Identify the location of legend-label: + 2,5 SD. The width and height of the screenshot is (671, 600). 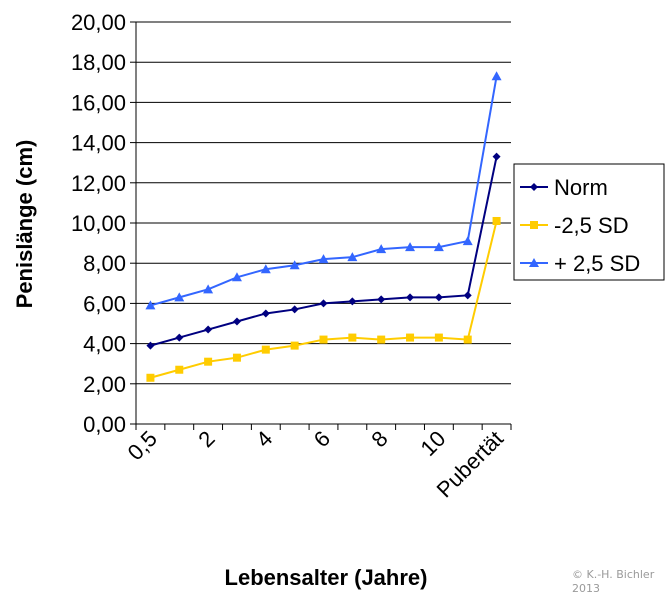
(597, 263).